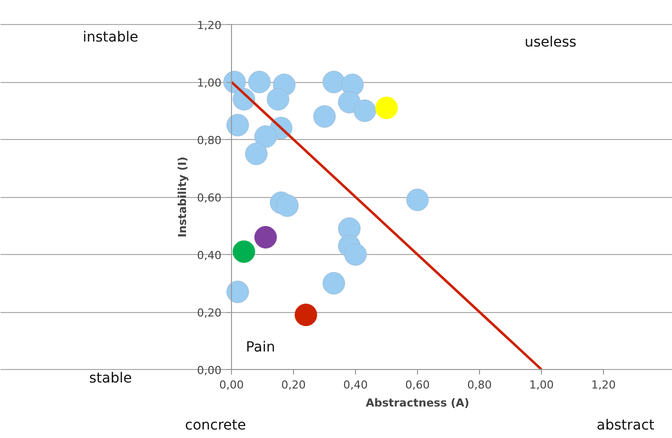  I want to click on x-tick-label: 0,20, so click(293, 385).